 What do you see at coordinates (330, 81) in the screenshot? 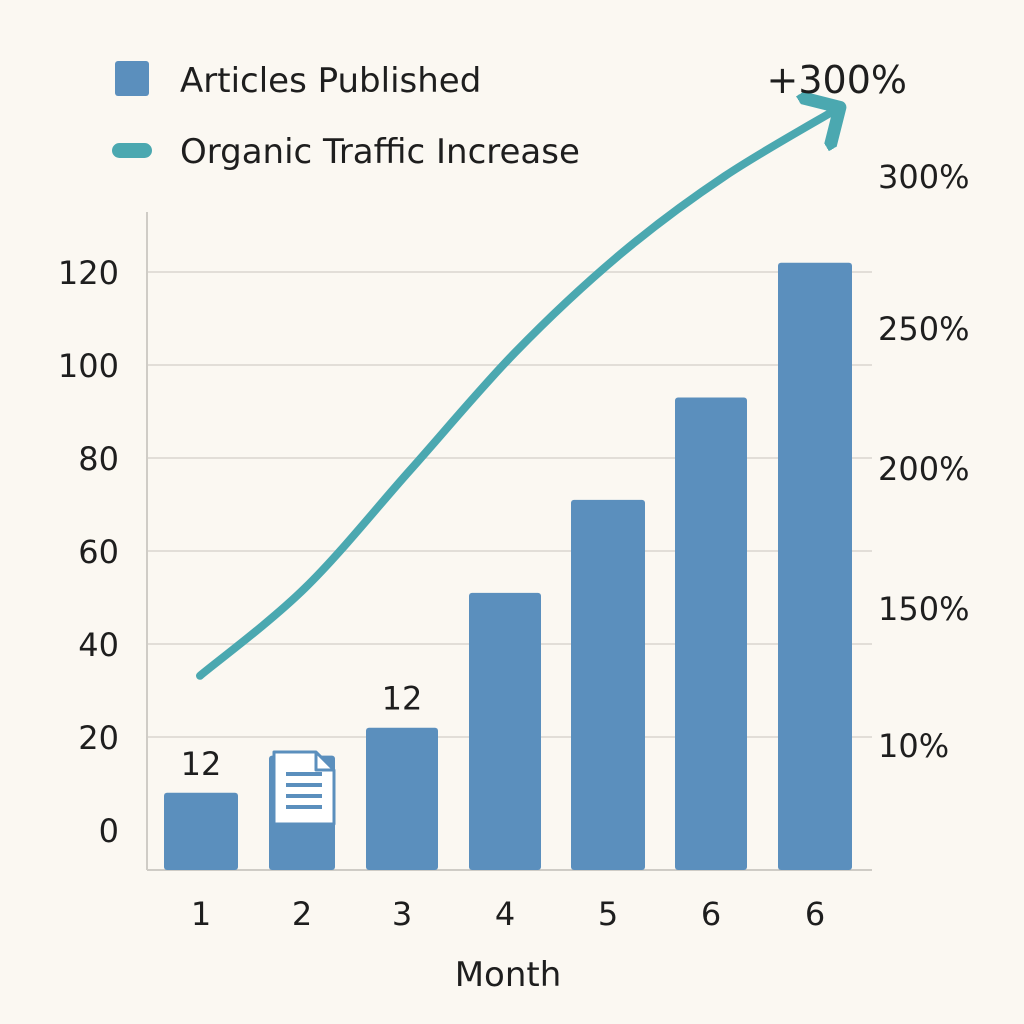
I see `legend-label-articles: Articles Published` at bounding box center [330, 81].